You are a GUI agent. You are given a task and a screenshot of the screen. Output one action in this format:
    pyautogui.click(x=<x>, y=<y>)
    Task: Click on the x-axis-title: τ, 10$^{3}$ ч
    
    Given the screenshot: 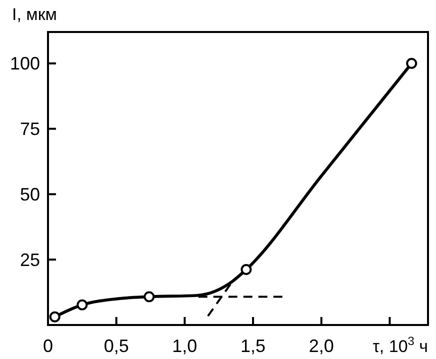 What is the action you would take?
    pyautogui.click(x=400, y=345)
    